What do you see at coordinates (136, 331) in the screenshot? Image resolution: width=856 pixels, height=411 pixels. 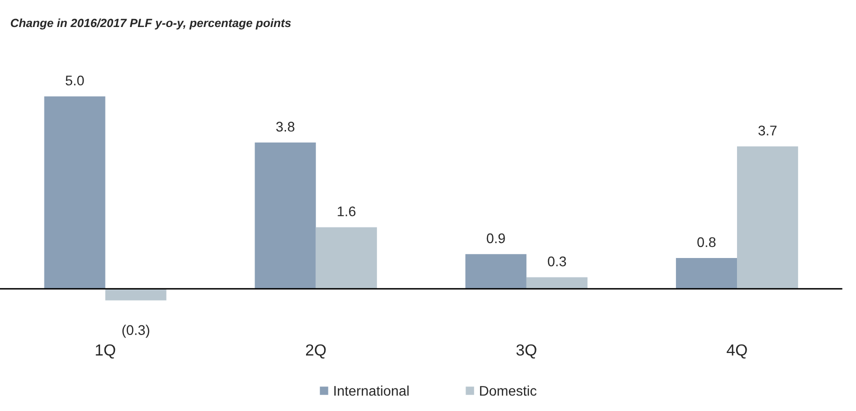 I see `data-label: (0.3)` at bounding box center [136, 331].